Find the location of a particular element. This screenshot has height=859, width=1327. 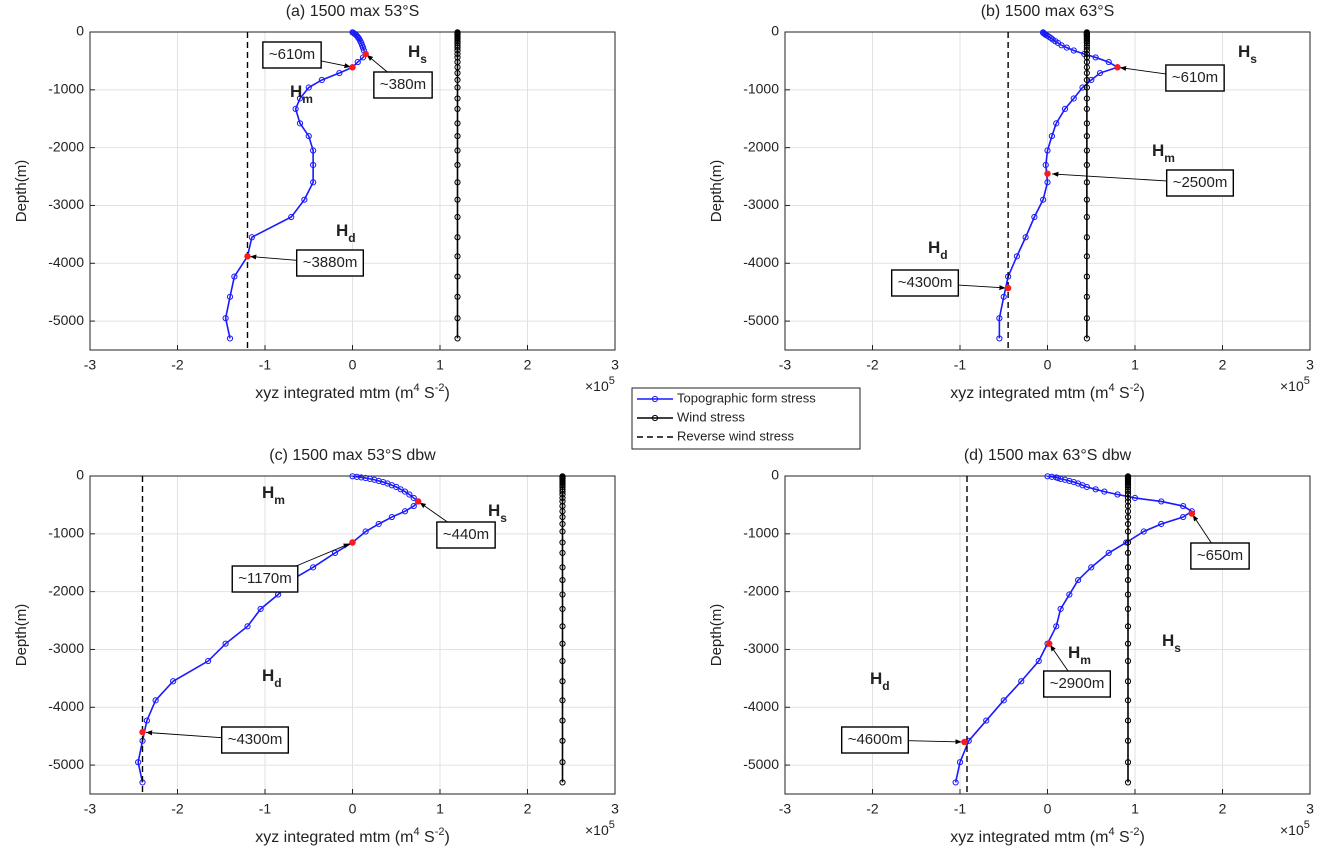

y-axis-label: Depth(m) is located at coordinates (716, 635).